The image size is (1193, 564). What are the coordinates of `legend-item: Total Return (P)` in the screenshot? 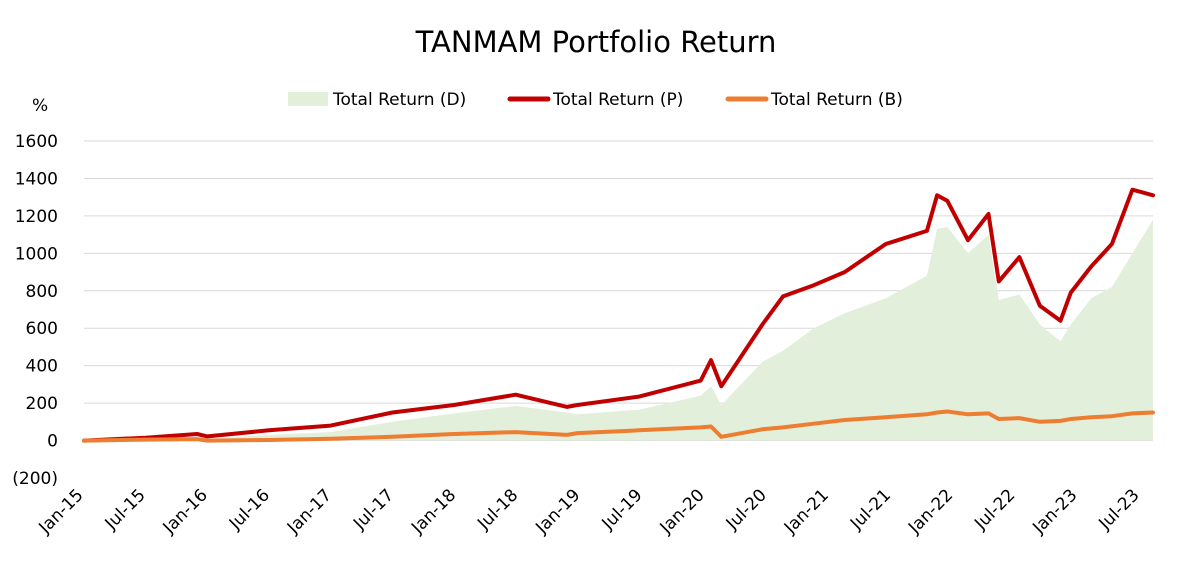 It's located at (595, 100).